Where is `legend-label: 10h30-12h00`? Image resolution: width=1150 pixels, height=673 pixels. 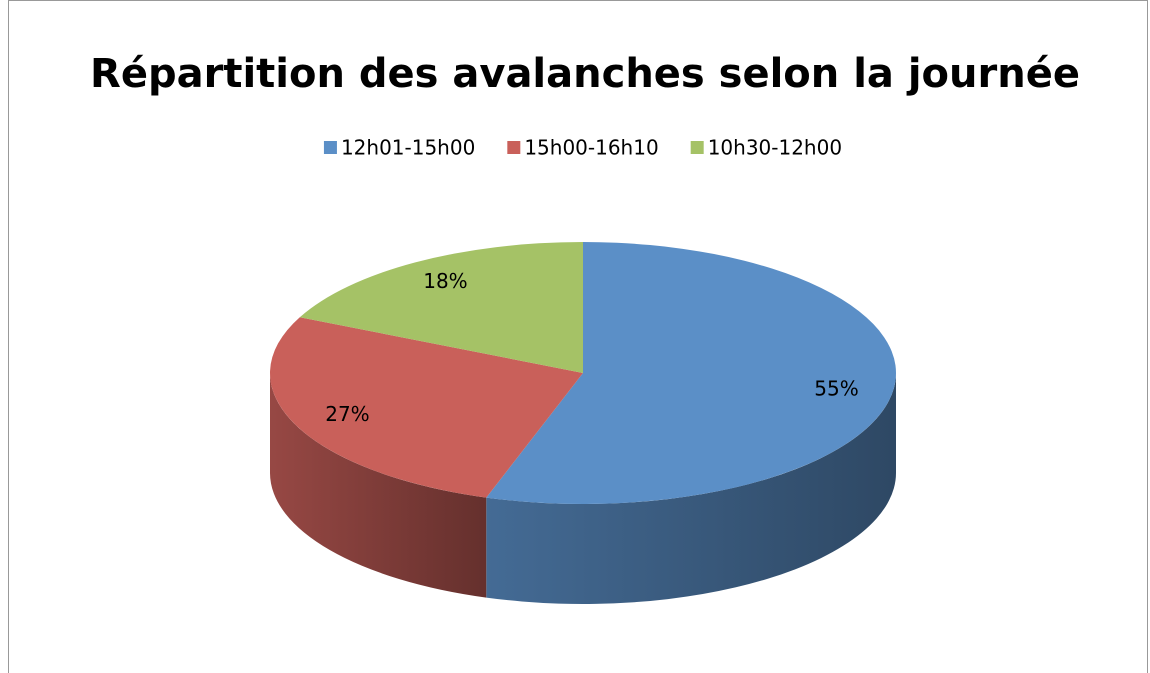 legend-label: 10h30-12h00 is located at coordinates (775, 148).